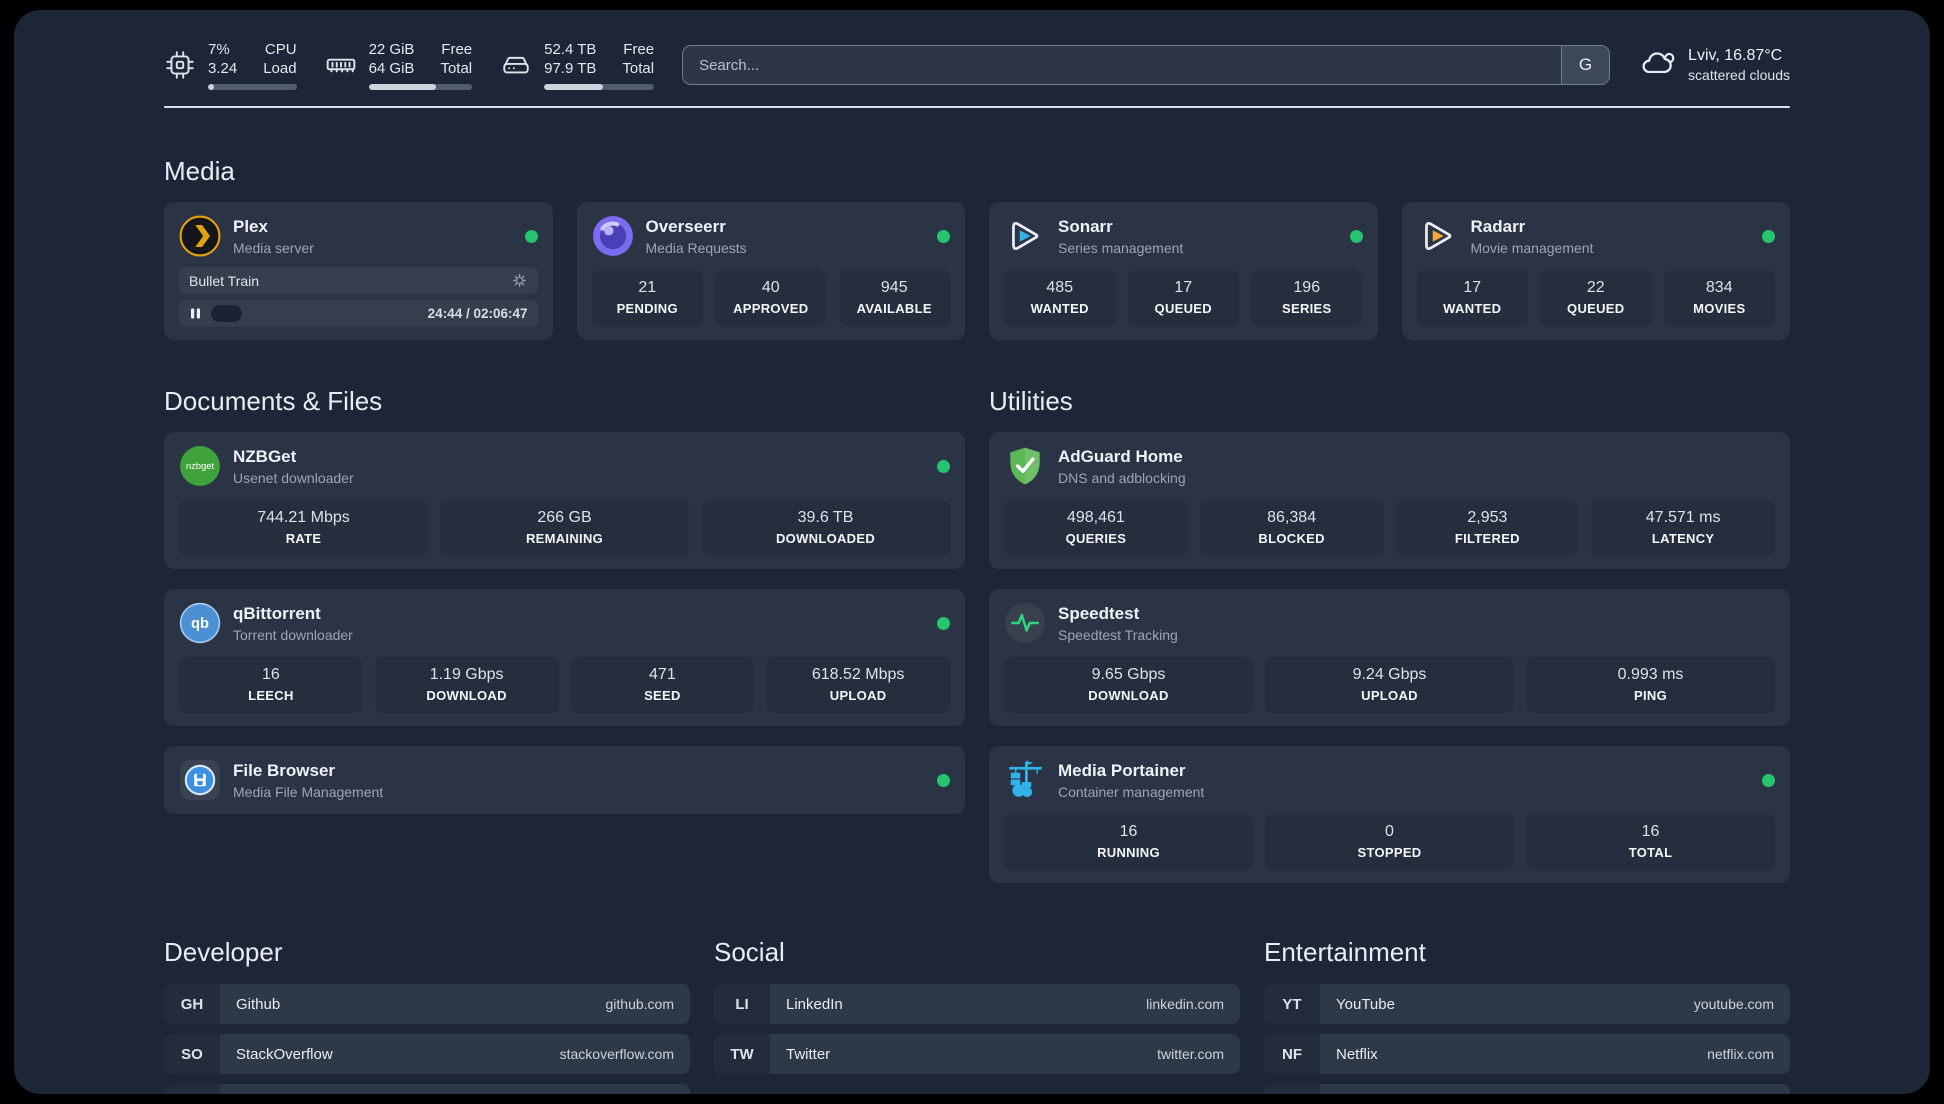 This screenshot has height=1104, width=1944. I want to click on qbittorrent-icon: qb, so click(200, 623).